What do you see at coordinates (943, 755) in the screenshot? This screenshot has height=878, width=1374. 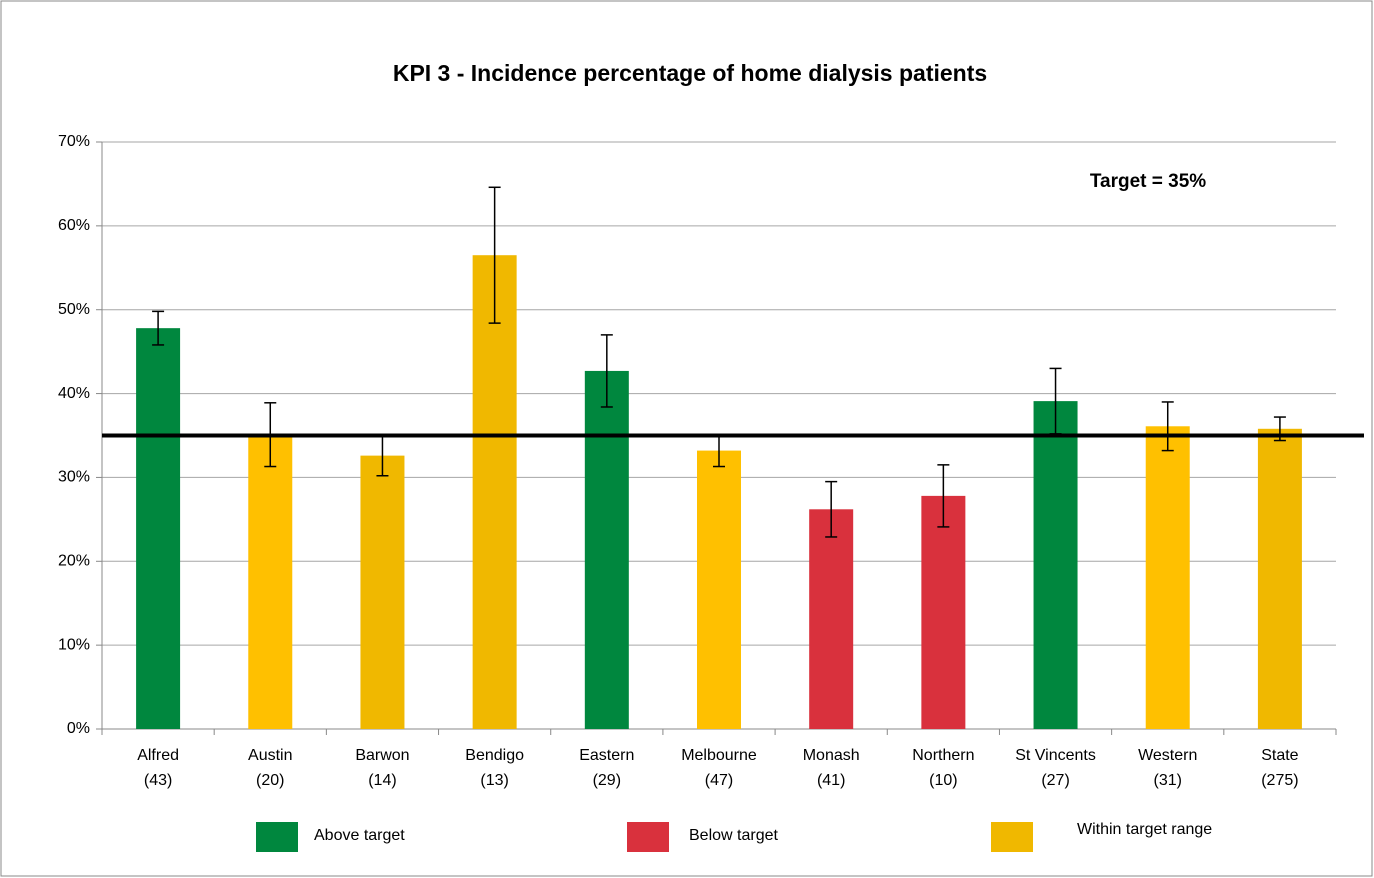 I see `x-tick-label: Northern` at bounding box center [943, 755].